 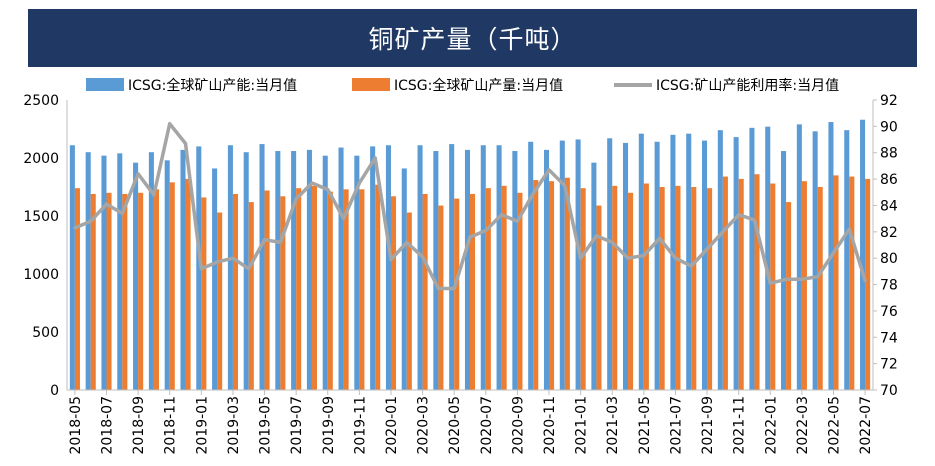 I want to click on legend-label-utilization: ICSG:矿山产能利用率:当月值, so click(x=747, y=85).